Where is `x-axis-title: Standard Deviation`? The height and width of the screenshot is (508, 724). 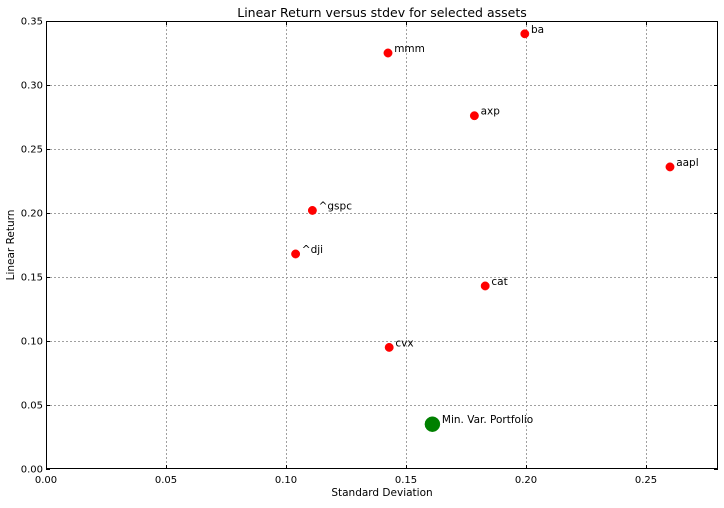 x-axis-title: Standard Deviation is located at coordinates (381, 493).